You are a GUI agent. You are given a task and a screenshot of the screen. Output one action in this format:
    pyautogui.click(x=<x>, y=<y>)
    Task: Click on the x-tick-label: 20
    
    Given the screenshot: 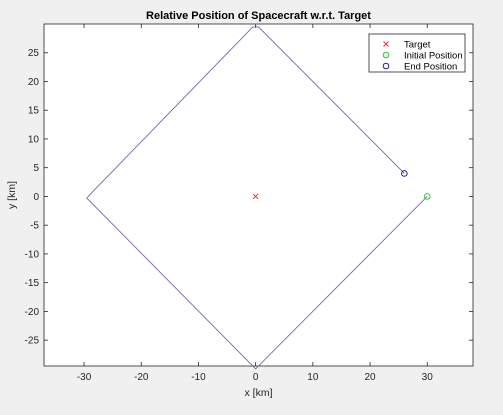 What is the action you would take?
    pyautogui.click(x=370, y=377)
    